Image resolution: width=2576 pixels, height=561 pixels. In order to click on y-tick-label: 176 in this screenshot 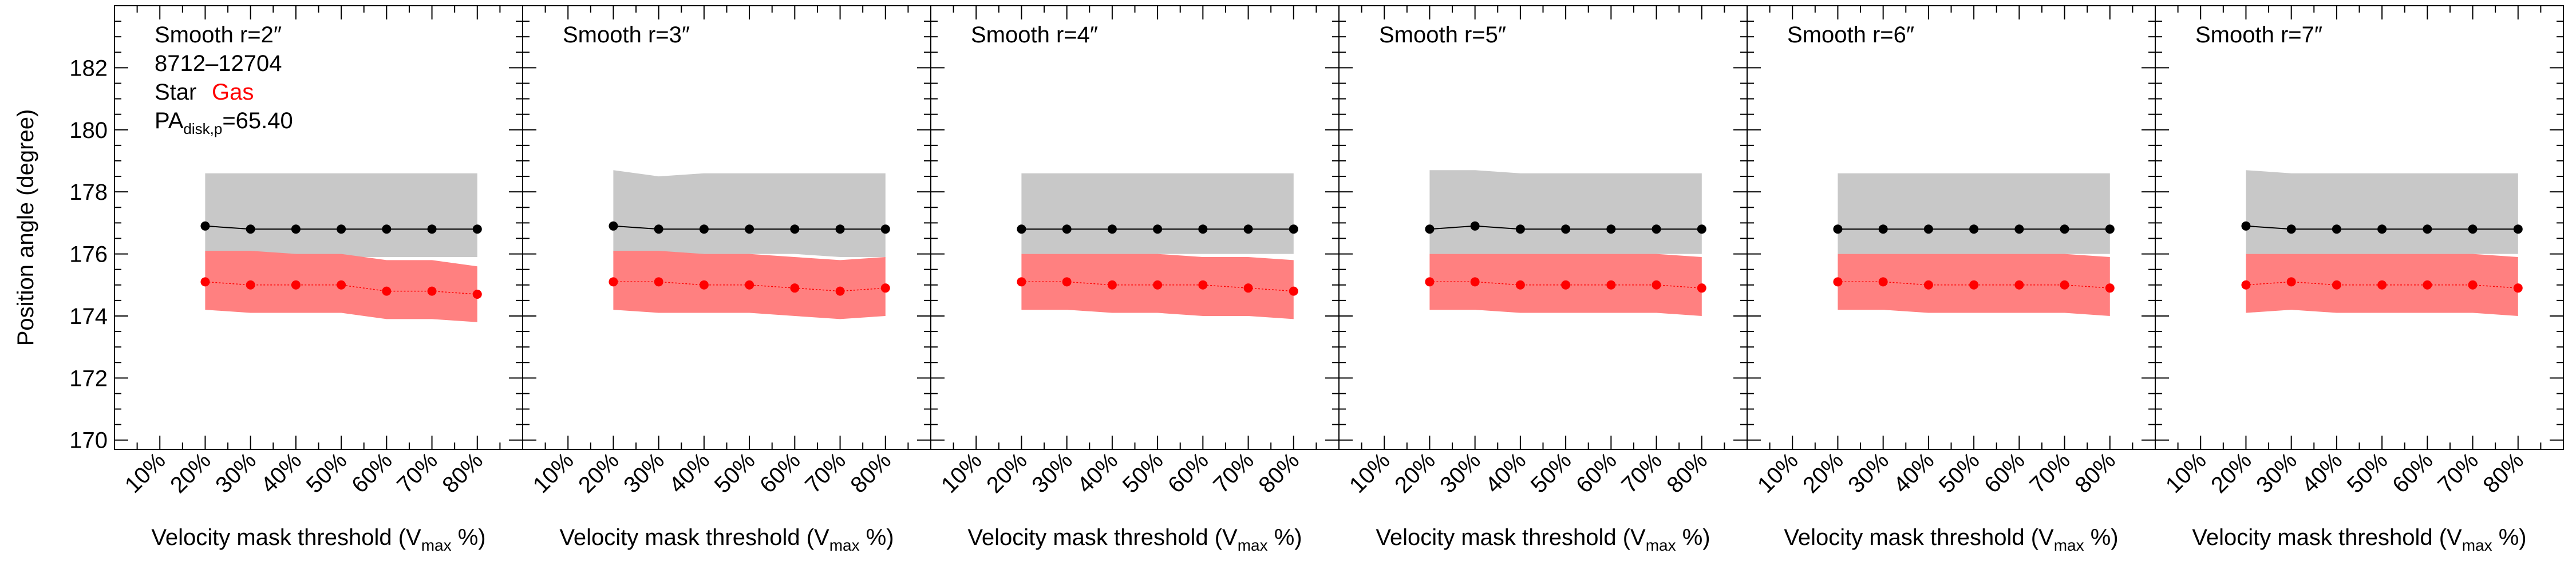, I will do `click(88, 254)`.